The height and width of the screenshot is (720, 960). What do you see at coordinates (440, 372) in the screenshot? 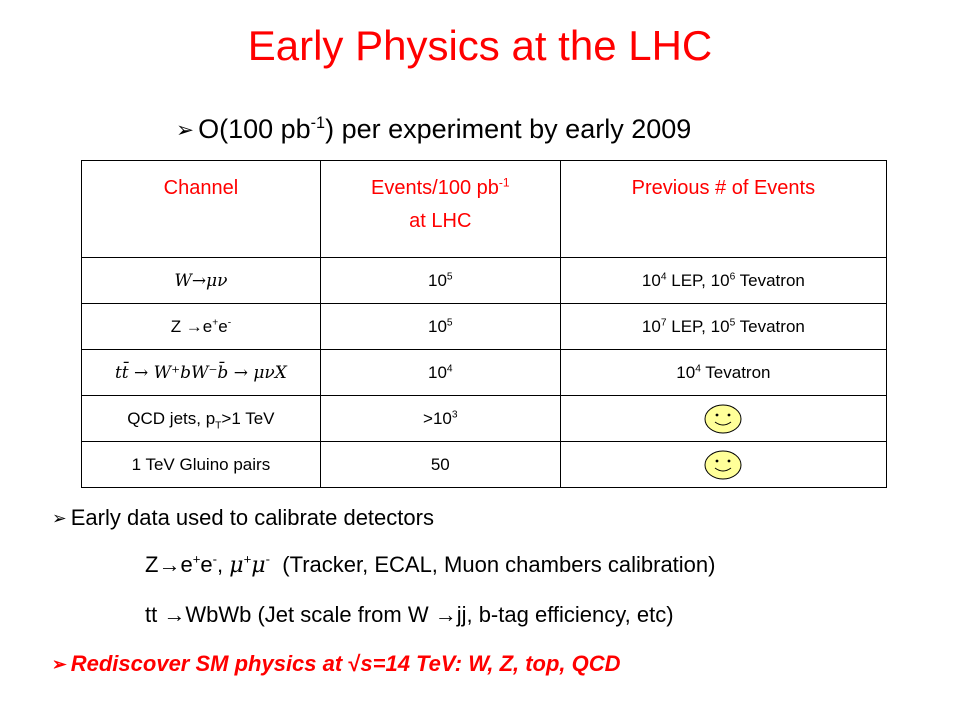
I see `events-cell: 104` at bounding box center [440, 372].